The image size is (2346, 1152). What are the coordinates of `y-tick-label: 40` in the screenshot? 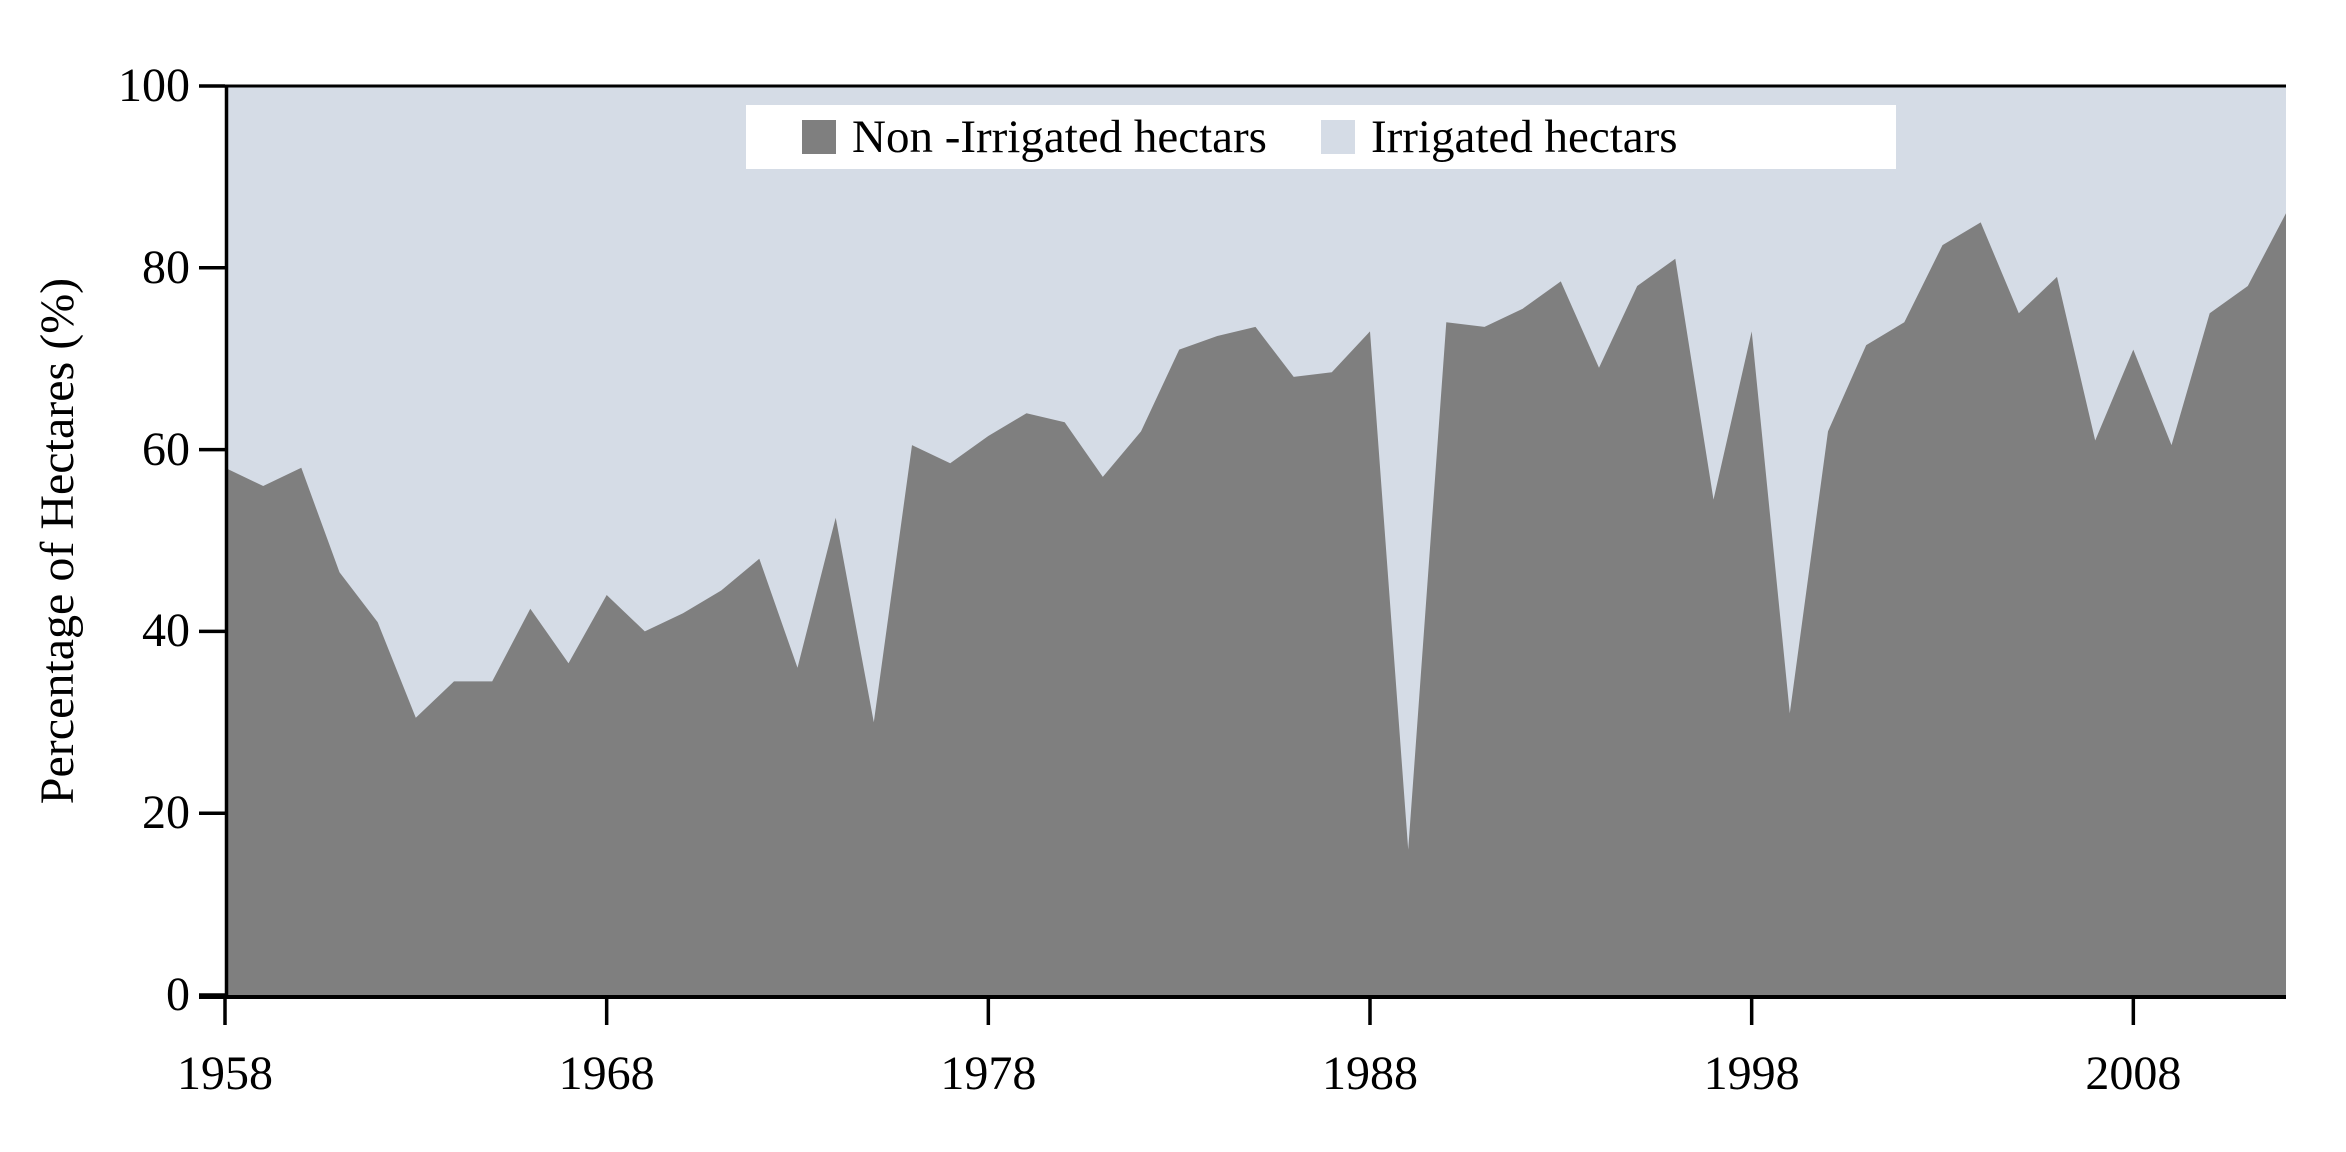 It's located at (166, 631).